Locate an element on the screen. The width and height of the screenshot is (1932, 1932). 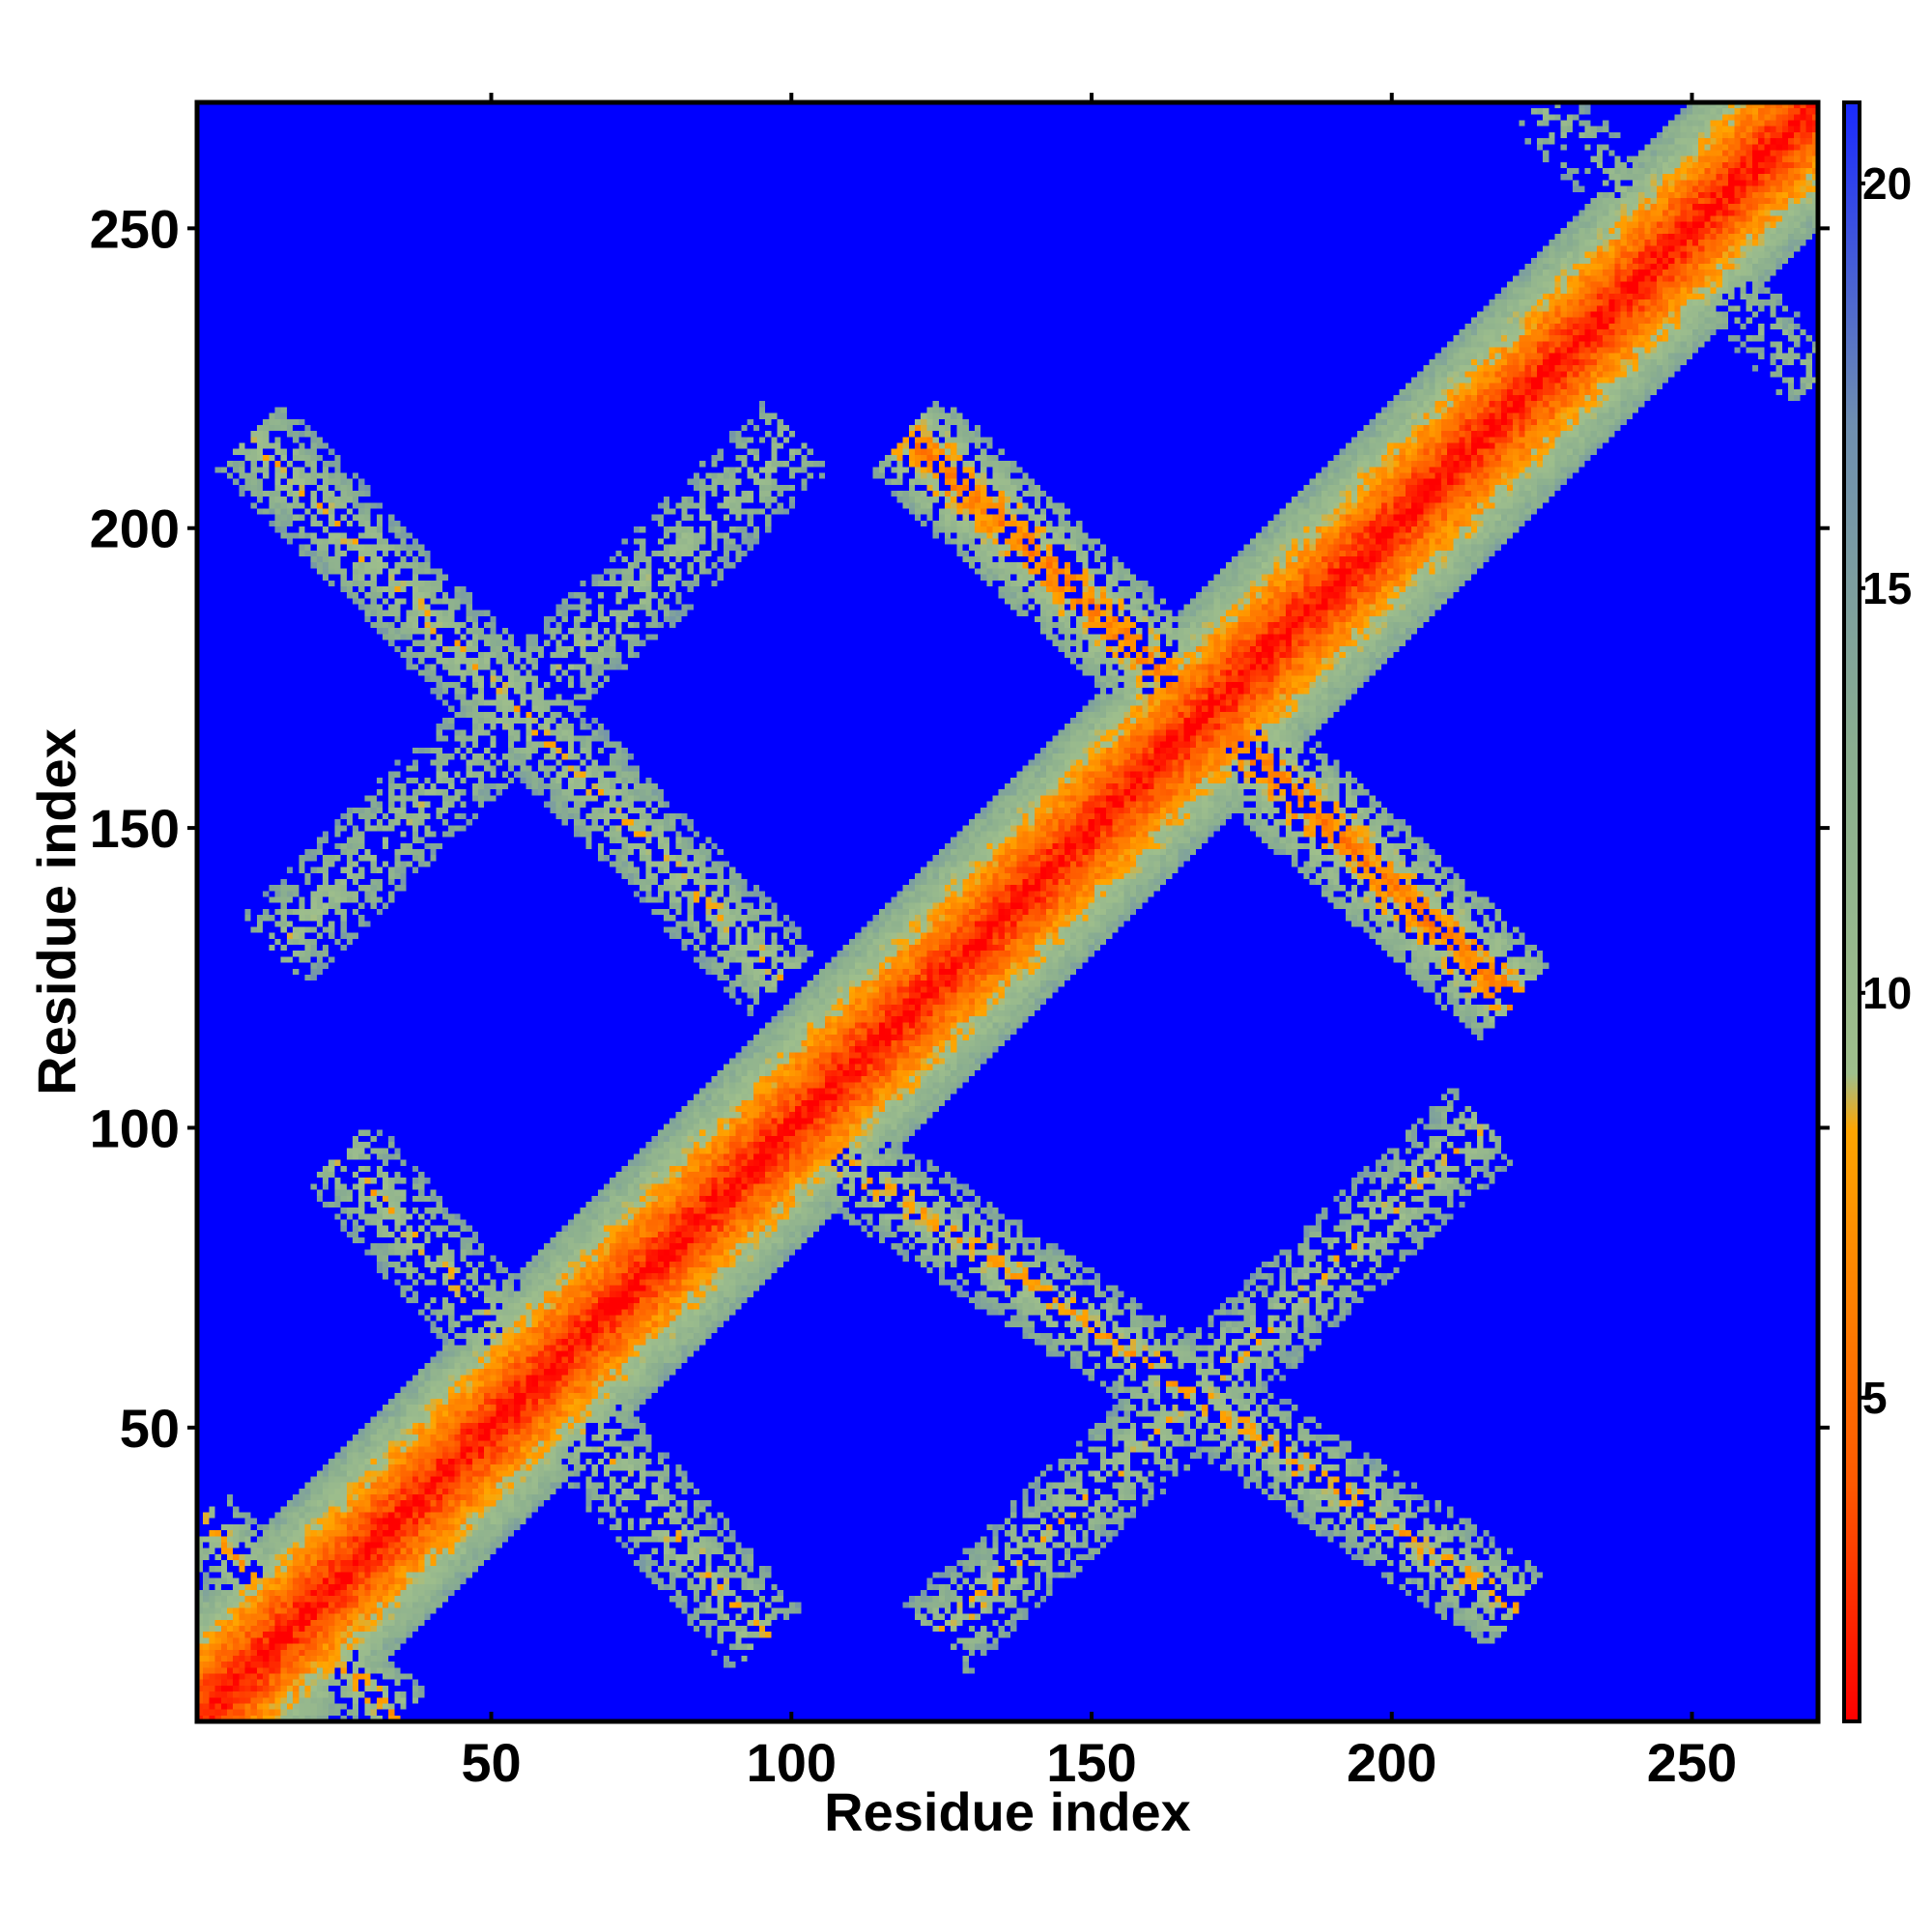
y-axis-label: Residue index is located at coordinates (56, 911).